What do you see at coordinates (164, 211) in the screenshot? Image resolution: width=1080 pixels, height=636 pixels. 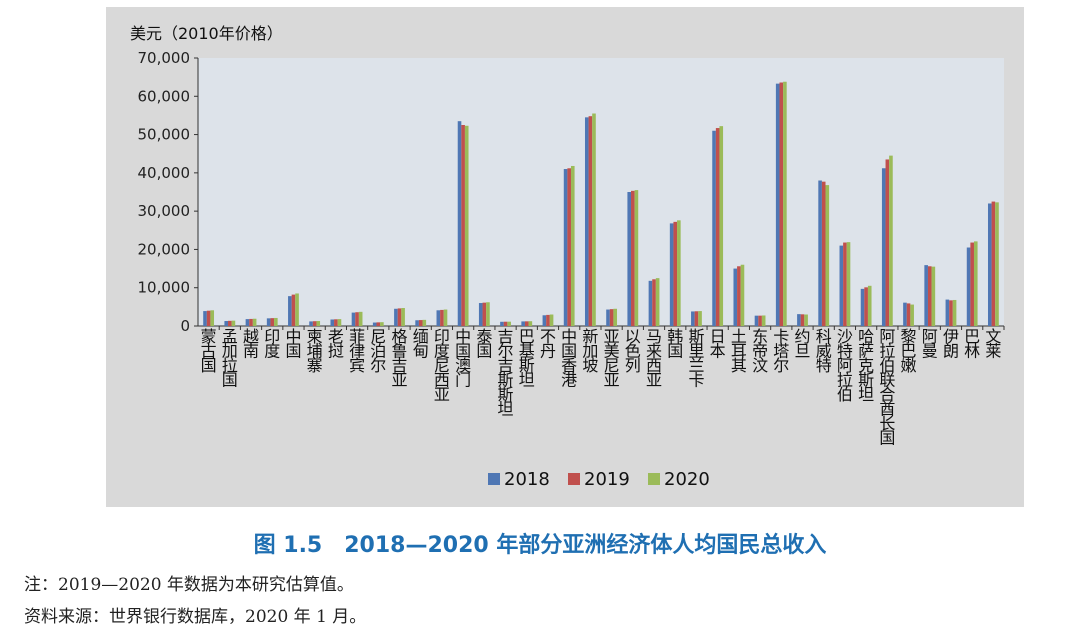 I see `y-tick-label: 30,000` at bounding box center [164, 211].